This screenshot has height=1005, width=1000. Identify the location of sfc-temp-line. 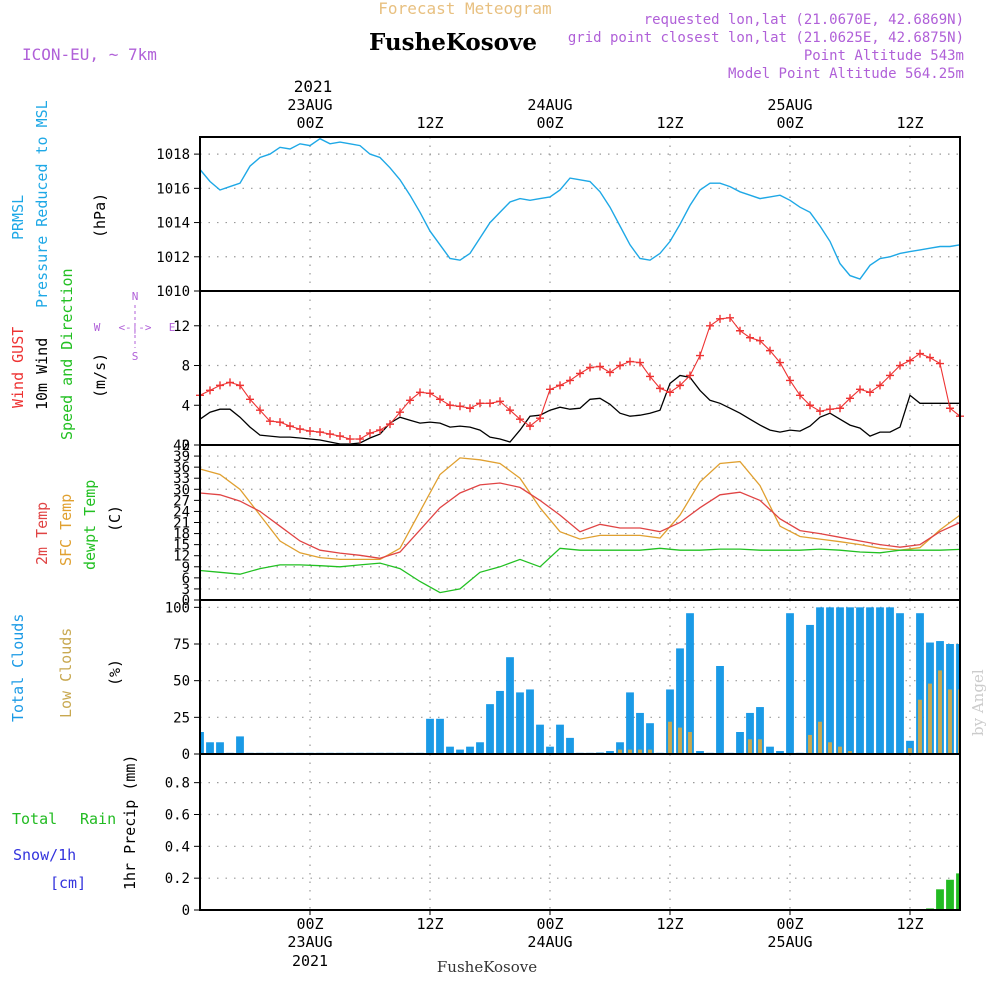
(580, 509).